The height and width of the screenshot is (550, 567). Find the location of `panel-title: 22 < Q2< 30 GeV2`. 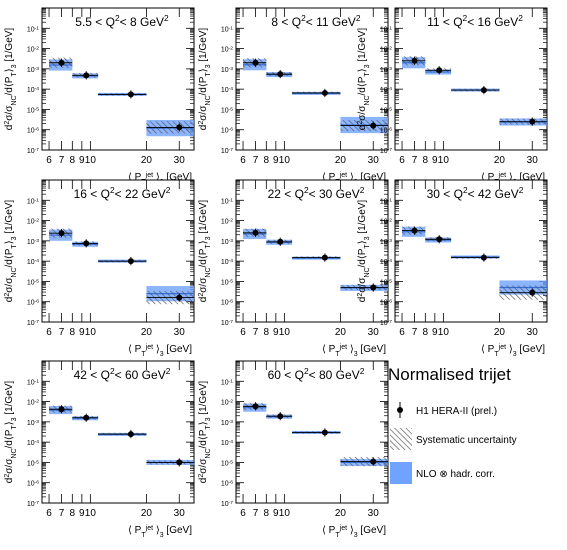

panel-title: 22 < Q2< 30 GeV2 is located at coordinates (316, 193).